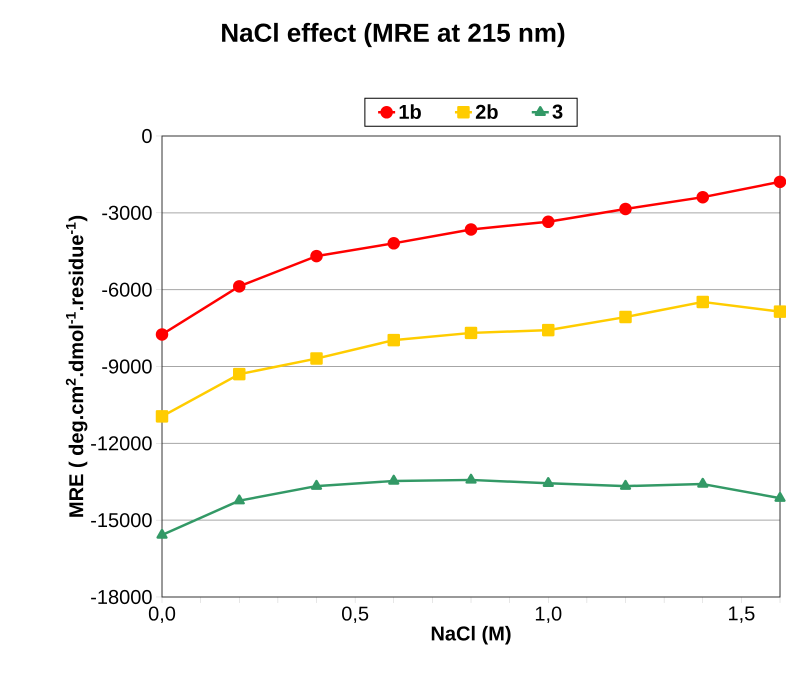  Describe the element at coordinates (127, 289) in the screenshot. I see `y-tick-label: -6000` at that location.